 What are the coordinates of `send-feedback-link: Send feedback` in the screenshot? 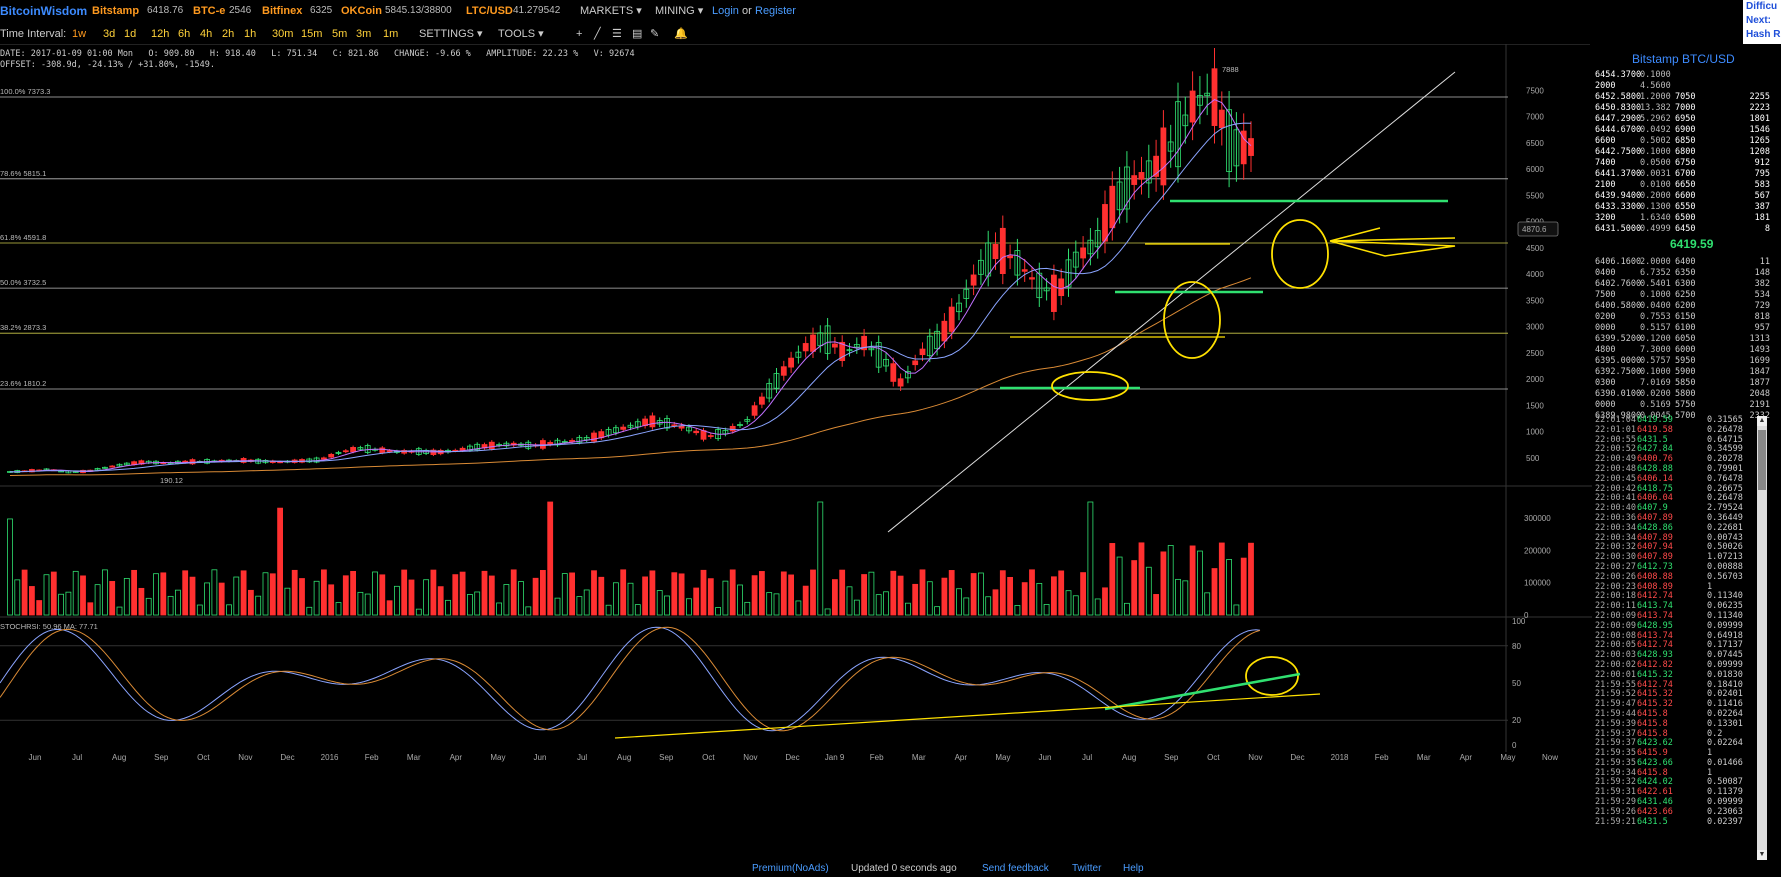 It's located at (1015, 868).